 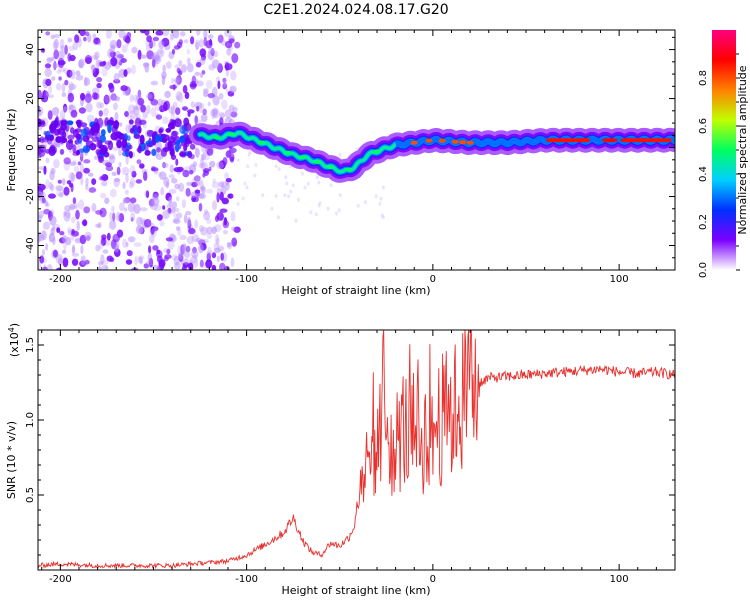 I want to click on spectrogram-x-axis-label: Height of straight line (km), so click(x=355, y=290).